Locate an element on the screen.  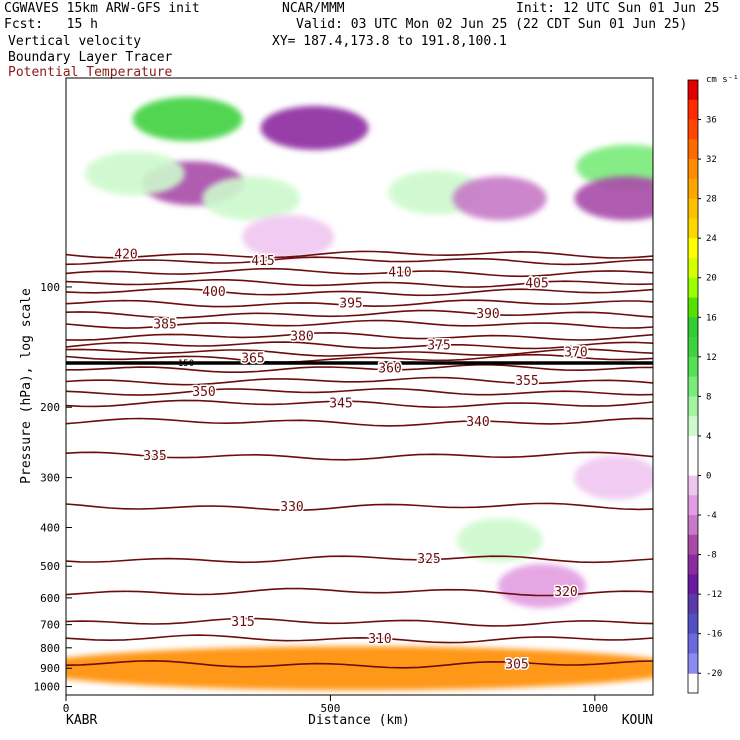
theta-contour-label: 415 is located at coordinates (262, 261).